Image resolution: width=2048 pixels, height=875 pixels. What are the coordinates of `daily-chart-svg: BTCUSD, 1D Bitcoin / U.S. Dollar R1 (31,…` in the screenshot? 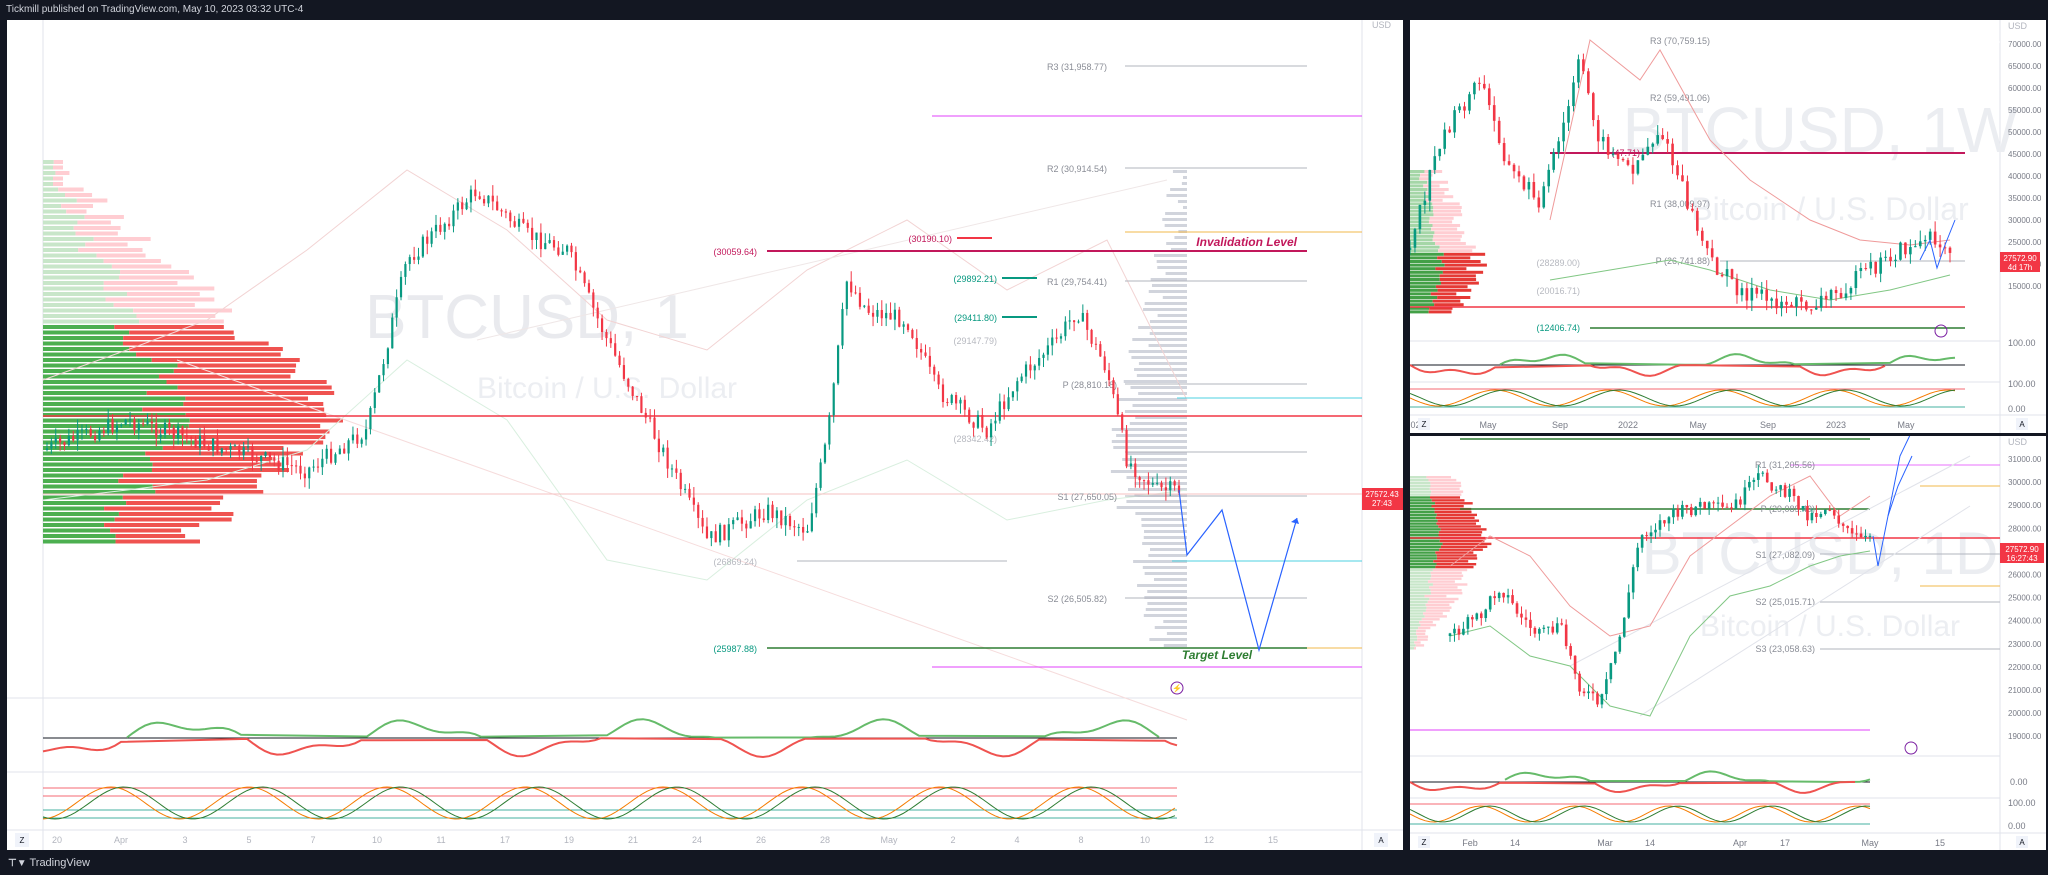 It's located at (1728, 643).